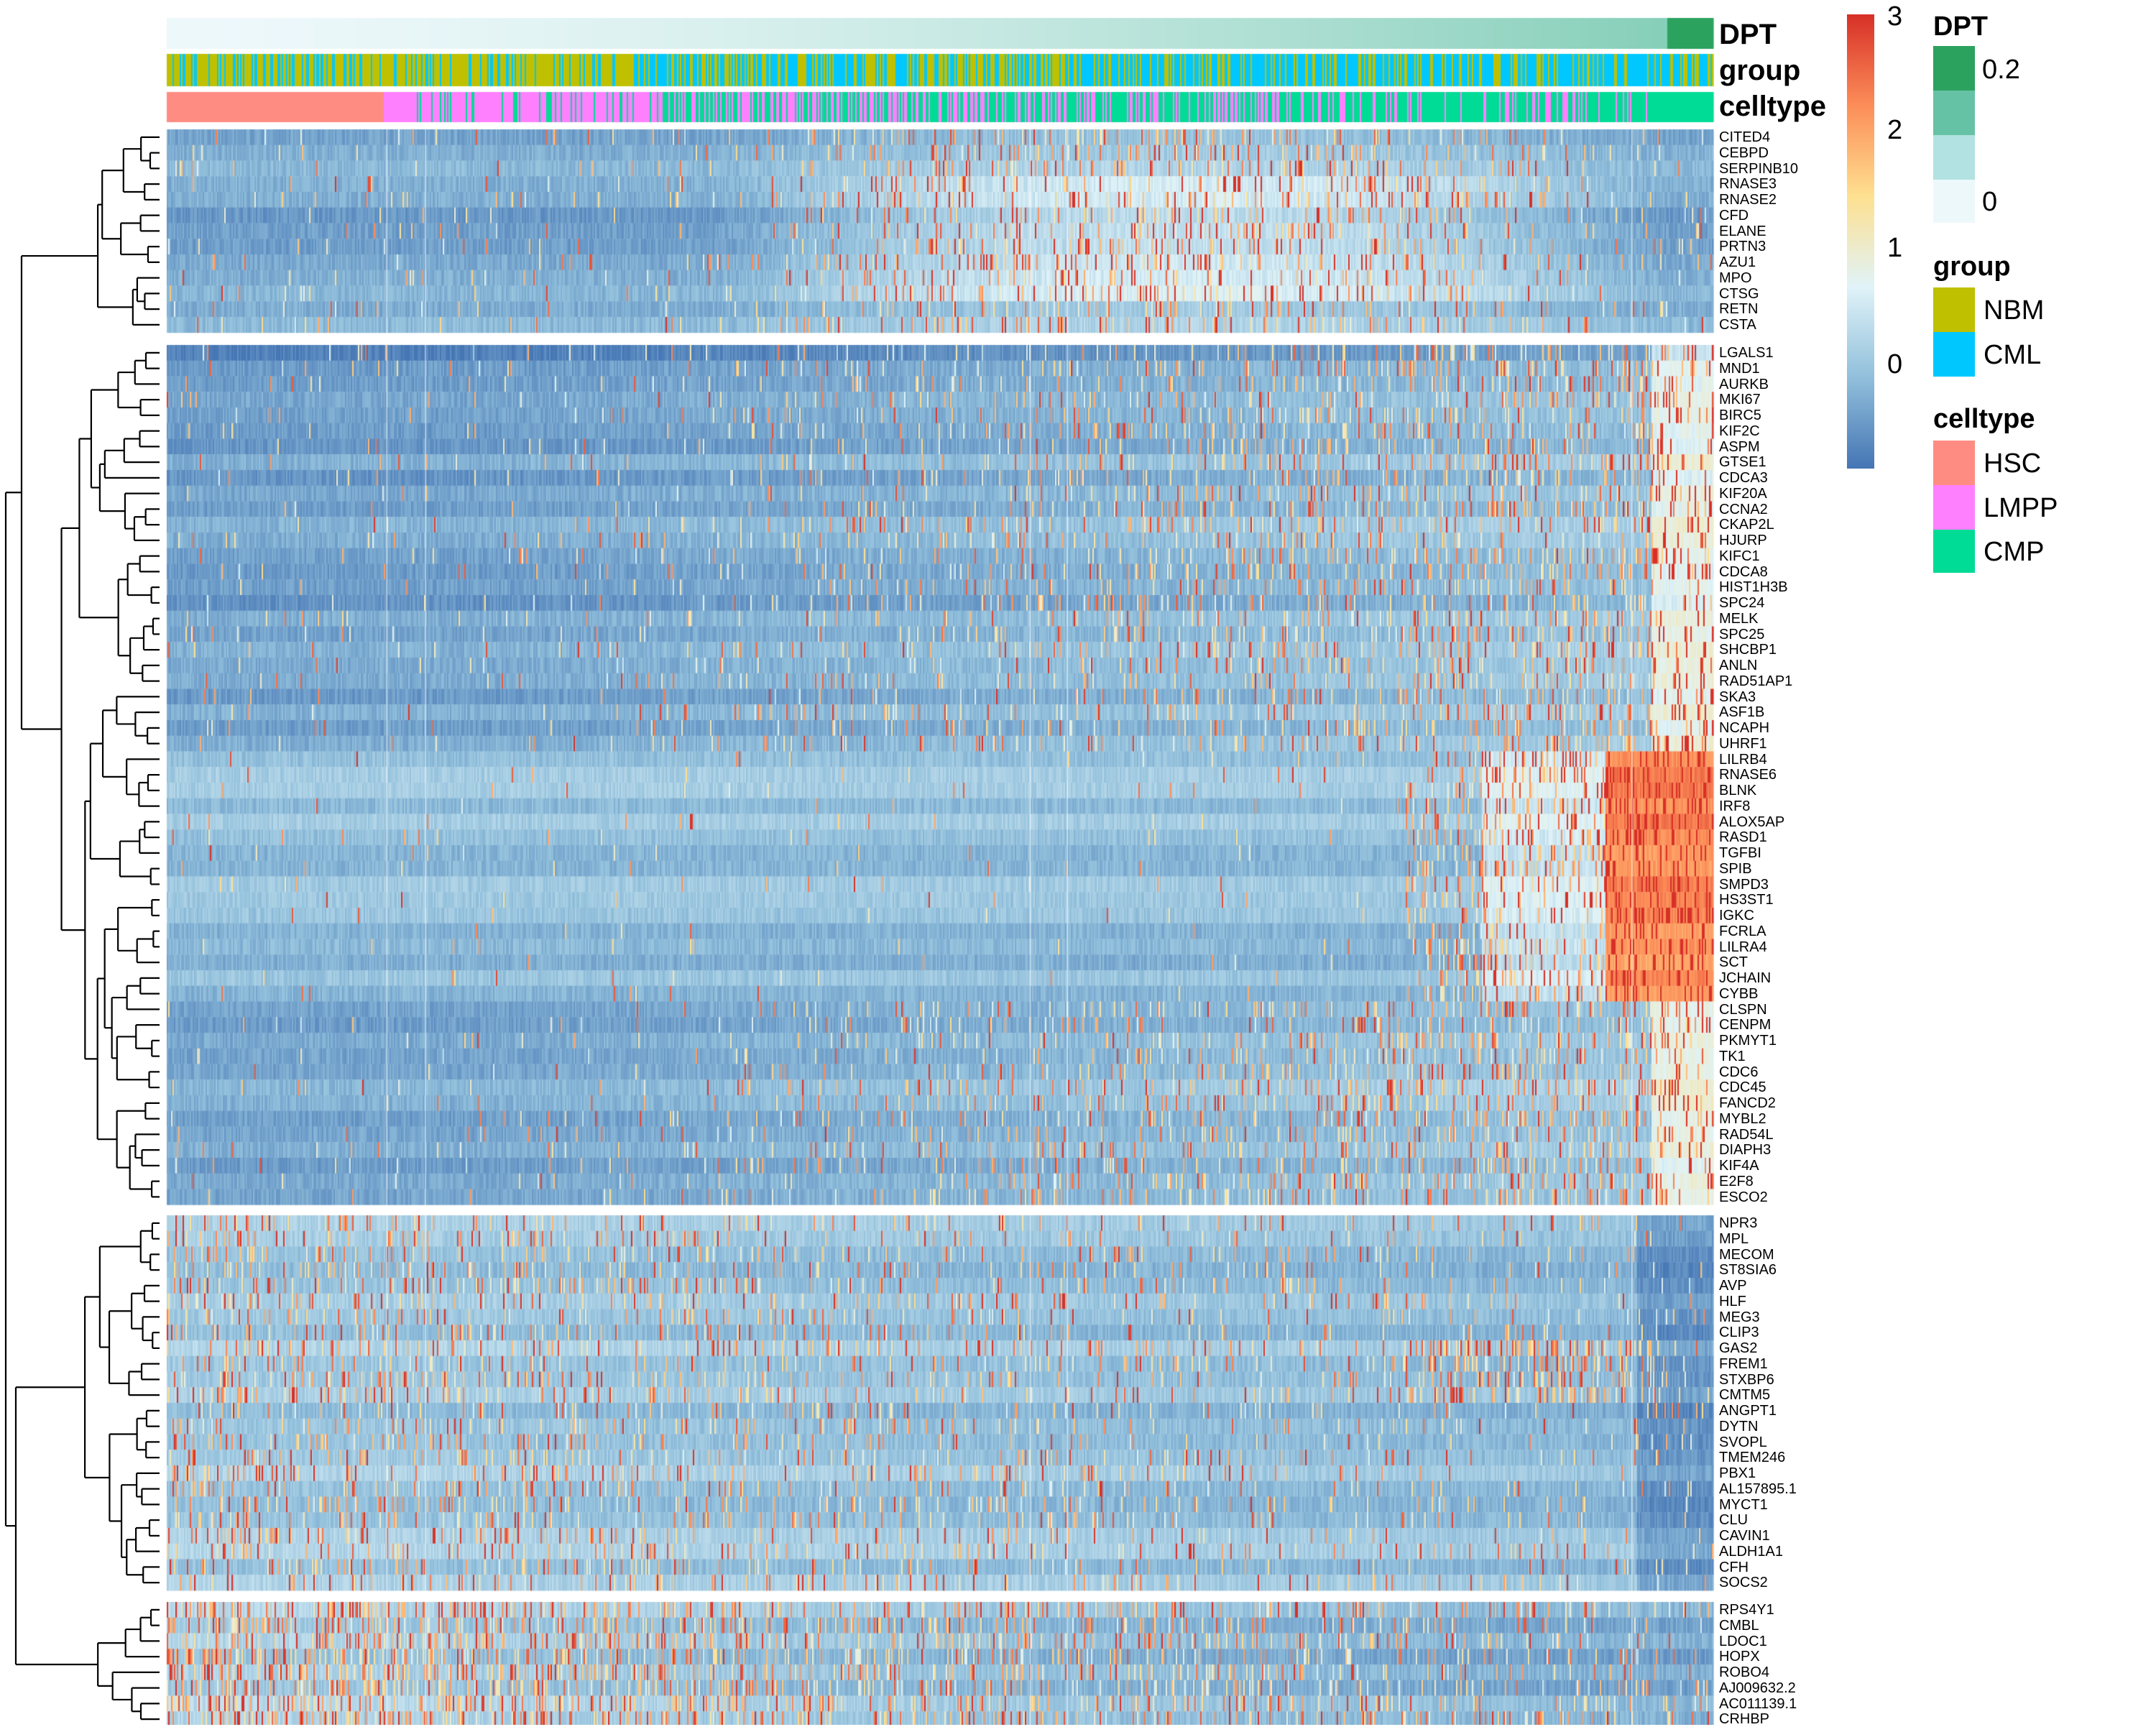 The height and width of the screenshot is (1727, 2156). Describe the element at coordinates (1746, 353) in the screenshot. I see `gene-label: LGALS1` at that location.